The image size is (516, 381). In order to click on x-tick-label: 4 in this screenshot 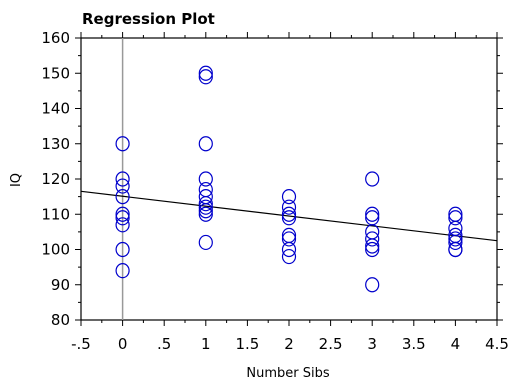, I will do `click(456, 344)`.